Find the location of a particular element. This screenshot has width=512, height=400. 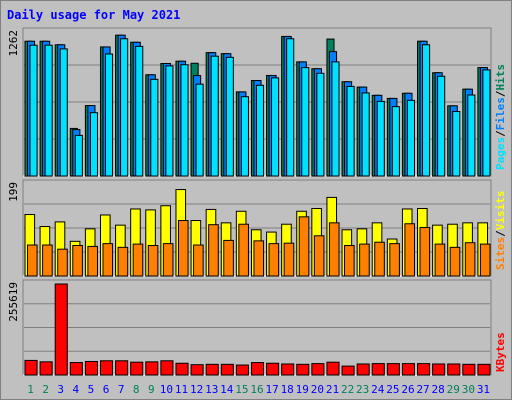

day-label-21: 21 is located at coordinates (332, 389).